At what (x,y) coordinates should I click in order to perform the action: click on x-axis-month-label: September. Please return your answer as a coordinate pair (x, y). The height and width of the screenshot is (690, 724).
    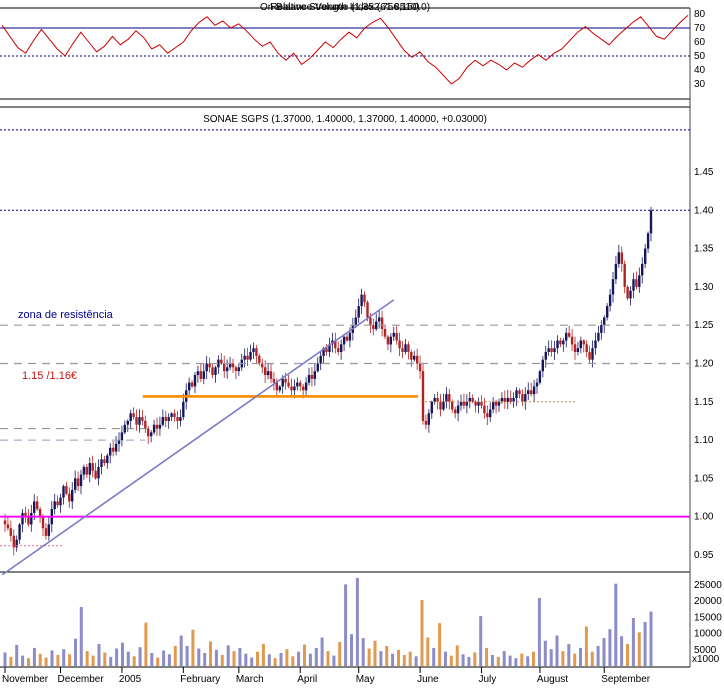
    Looking at the image, I should click on (626, 679).